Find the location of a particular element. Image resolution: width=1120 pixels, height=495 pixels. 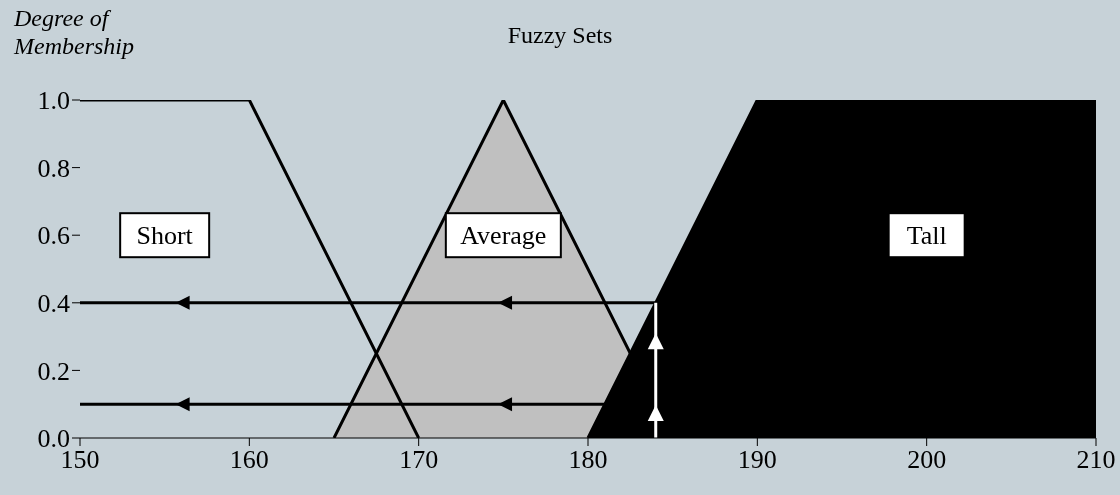

x-tick-label: 170 is located at coordinates (419, 460).